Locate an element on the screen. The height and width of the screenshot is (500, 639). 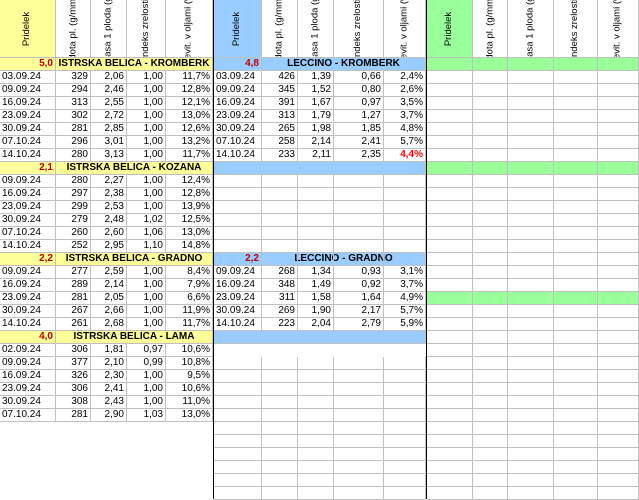
left-section-code: 5,0 is located at coordinates (28, 64).